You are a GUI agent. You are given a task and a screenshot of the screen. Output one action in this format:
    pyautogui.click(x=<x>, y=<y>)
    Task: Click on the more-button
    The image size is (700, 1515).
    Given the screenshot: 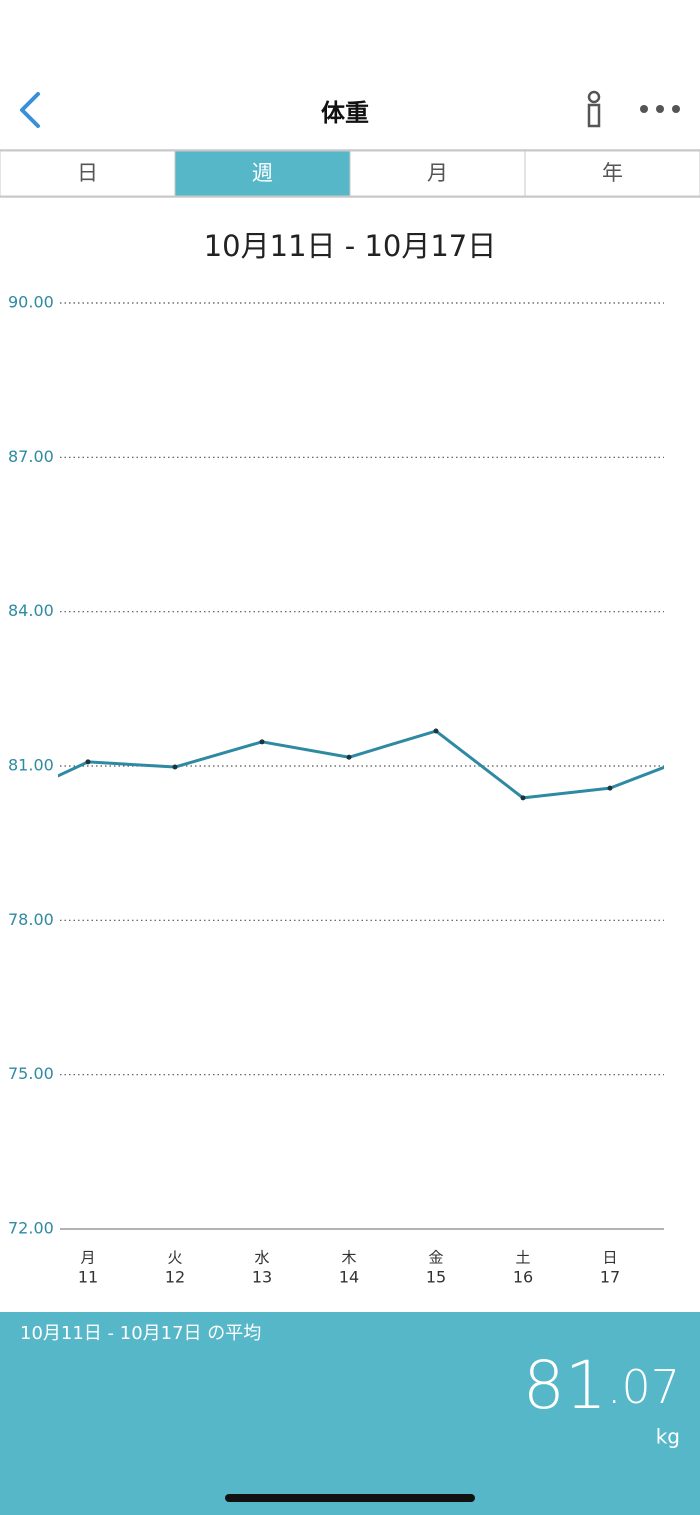 What is the action you would take?
    pyautogui.click(x=660, y=109)
    